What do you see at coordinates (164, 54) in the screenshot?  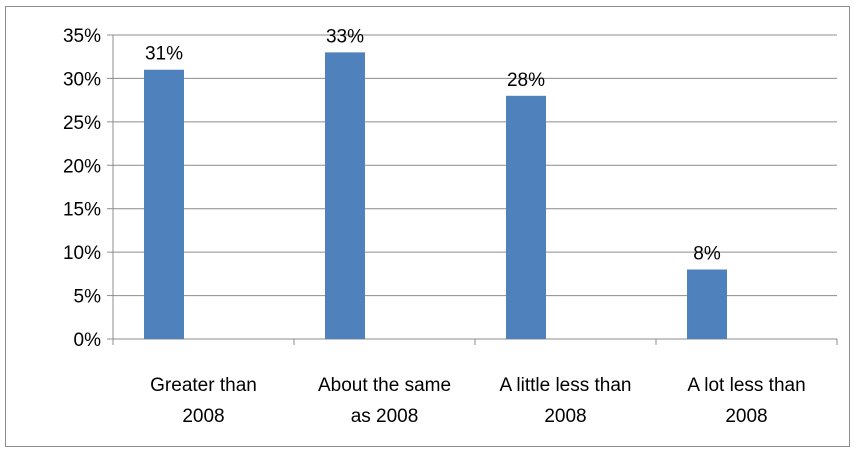 I see `data-label: 31%` at bounding box center [164, 54].